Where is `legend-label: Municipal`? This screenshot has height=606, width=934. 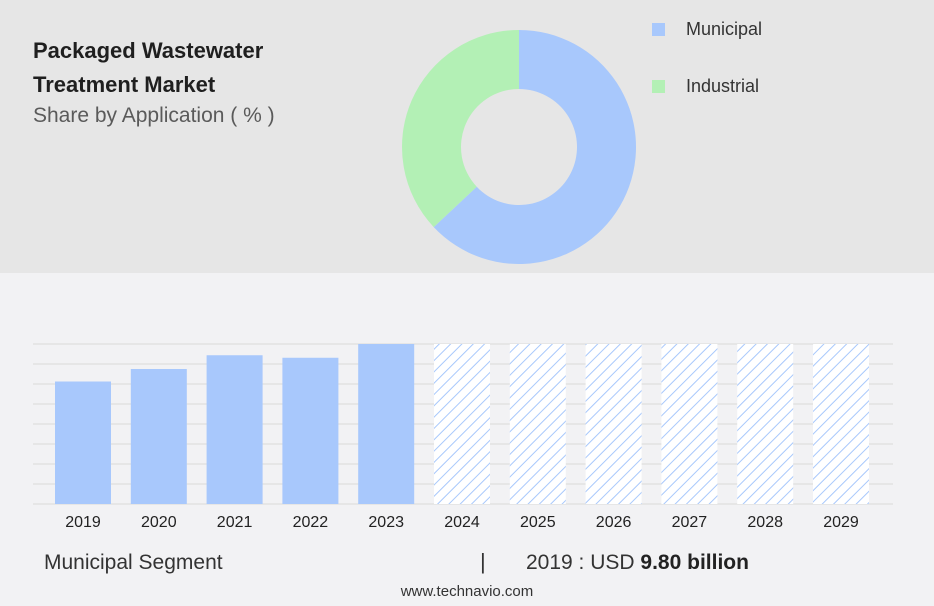 legend-label: Municipal is located at coordinates (724, 28).